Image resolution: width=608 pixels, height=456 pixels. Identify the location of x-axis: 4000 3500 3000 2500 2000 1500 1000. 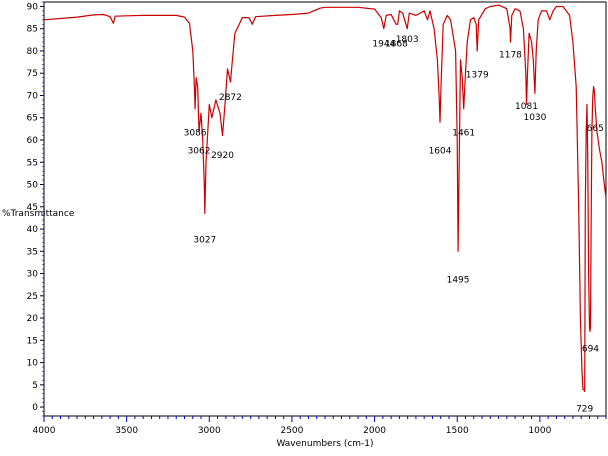
(320, 426).